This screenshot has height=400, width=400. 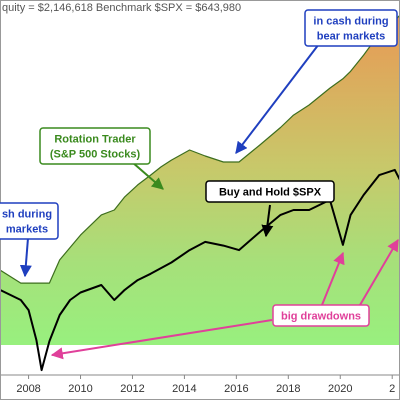 What do you see at coordinates (236, 389) in the screenshot?
I see `x-tick-label: 2016` at bounding box center [236, 389].